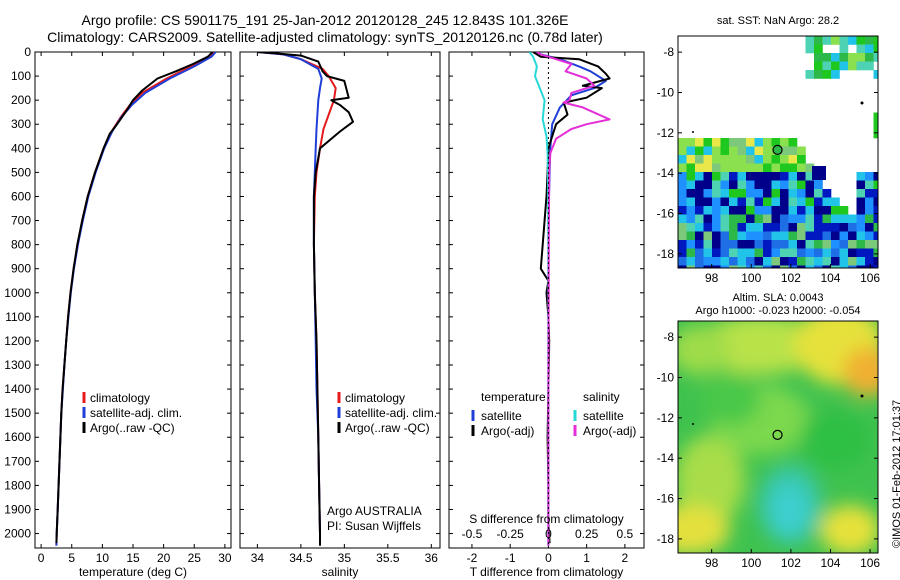 The width and height of the screenshot is (900, 580). Describe the element at coordinates (548, 534) in the screenshot. I see `s-tick-label: 0` at that location.